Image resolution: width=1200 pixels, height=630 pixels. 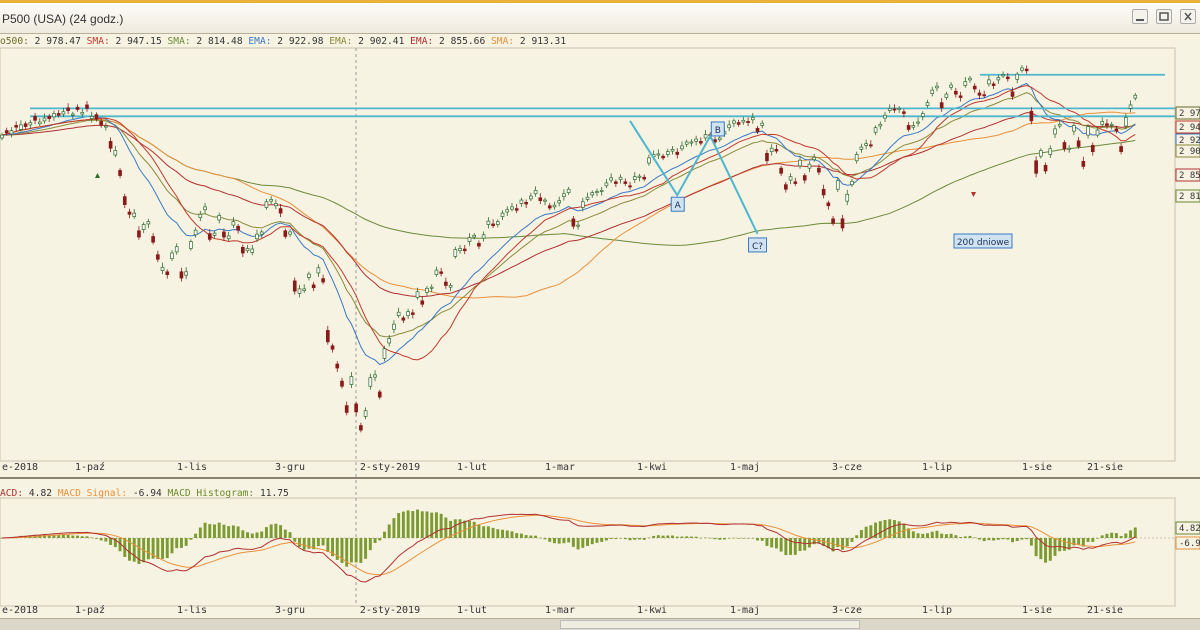 I want to click on price-label: 2 97, so click(x=1189, y=114).